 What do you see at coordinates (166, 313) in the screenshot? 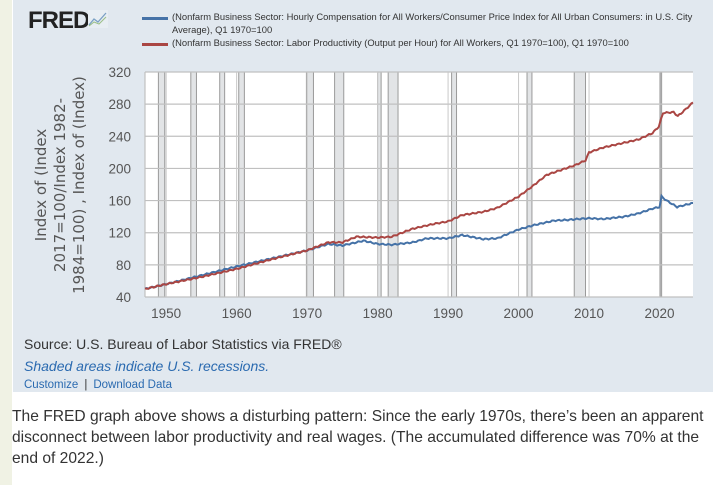
I see `x-tick-label: 1950` at bounding box center [166, 313].